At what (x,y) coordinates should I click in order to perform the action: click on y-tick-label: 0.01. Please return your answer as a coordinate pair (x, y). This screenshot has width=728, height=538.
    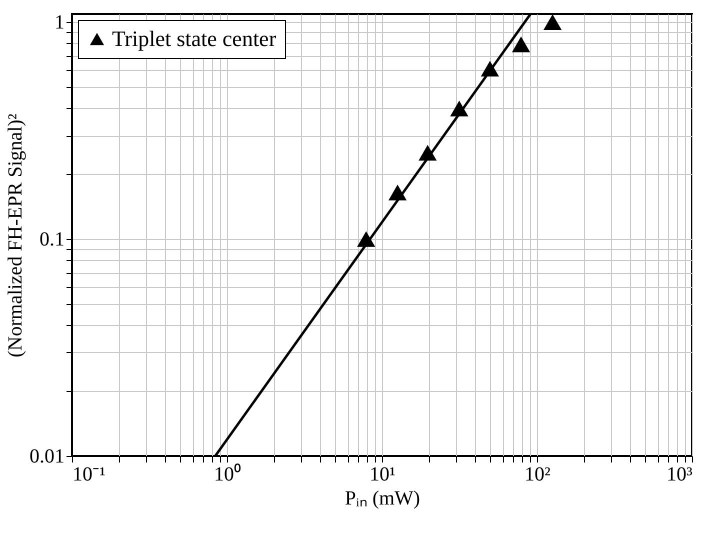
    Looking at the image, I should click on (47, 457).